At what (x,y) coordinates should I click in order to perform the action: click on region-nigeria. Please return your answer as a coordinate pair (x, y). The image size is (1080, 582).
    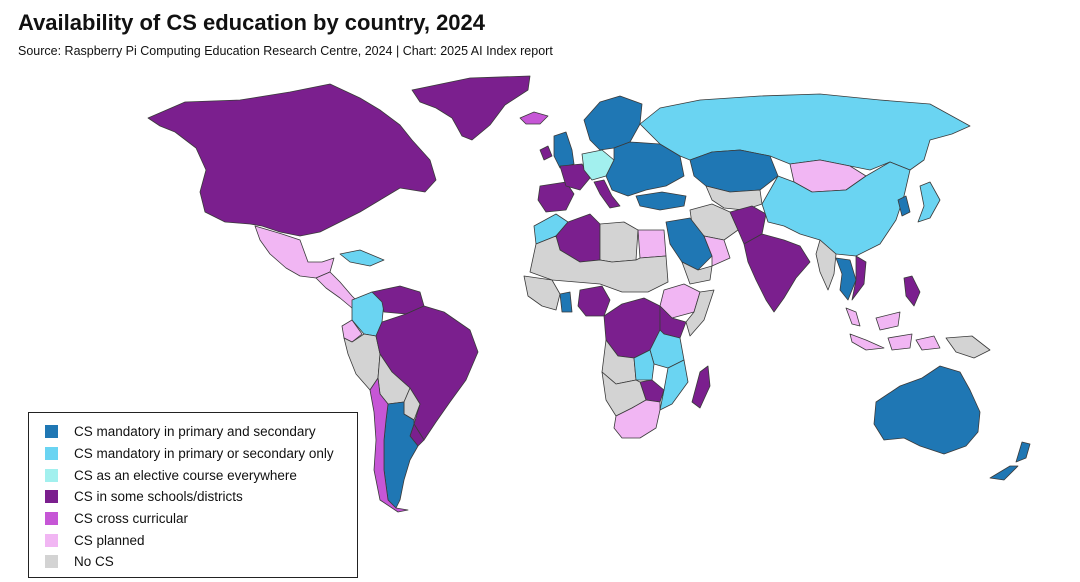
    Looking at the image, I should click on (594, 301).